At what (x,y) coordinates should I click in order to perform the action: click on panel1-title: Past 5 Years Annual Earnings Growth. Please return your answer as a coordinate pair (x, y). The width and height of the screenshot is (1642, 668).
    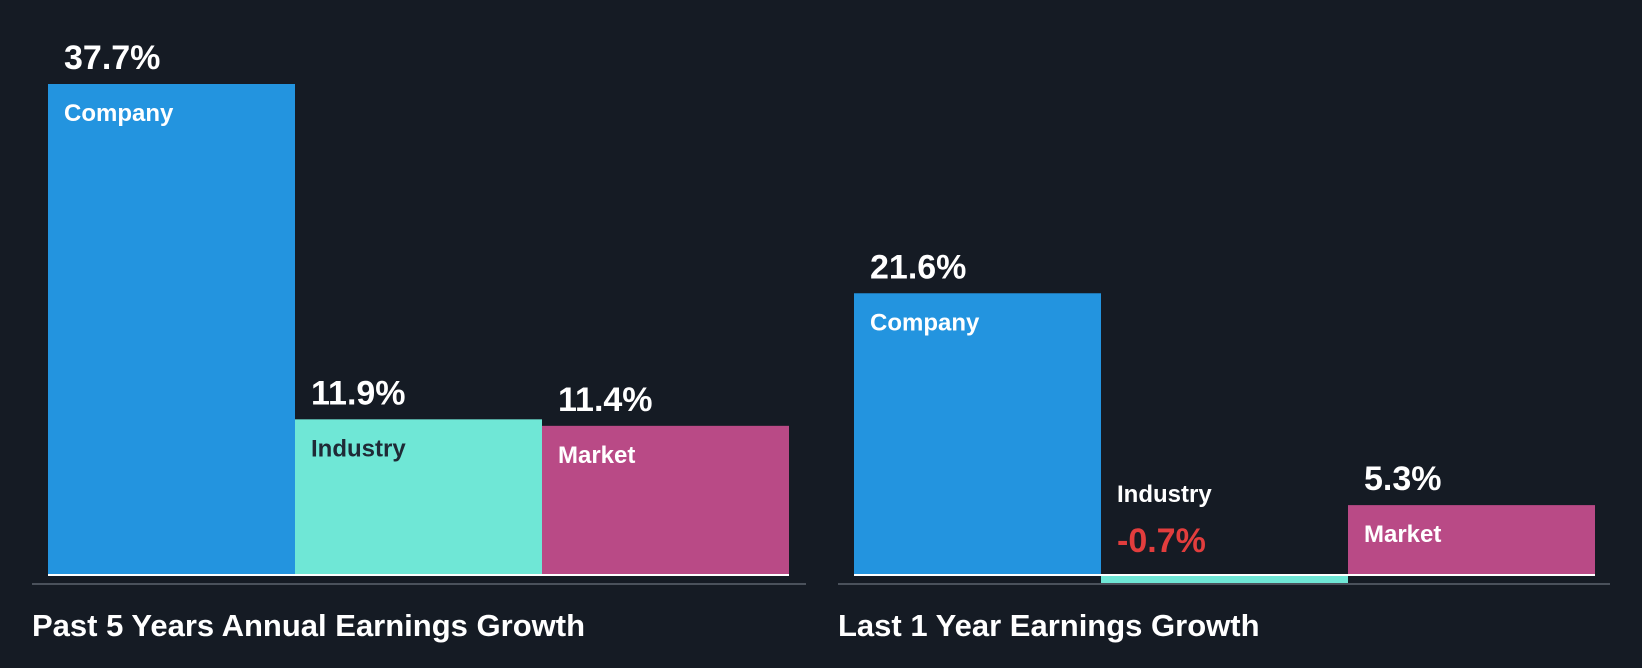
    Looking at the image, I should click on (308, 625).